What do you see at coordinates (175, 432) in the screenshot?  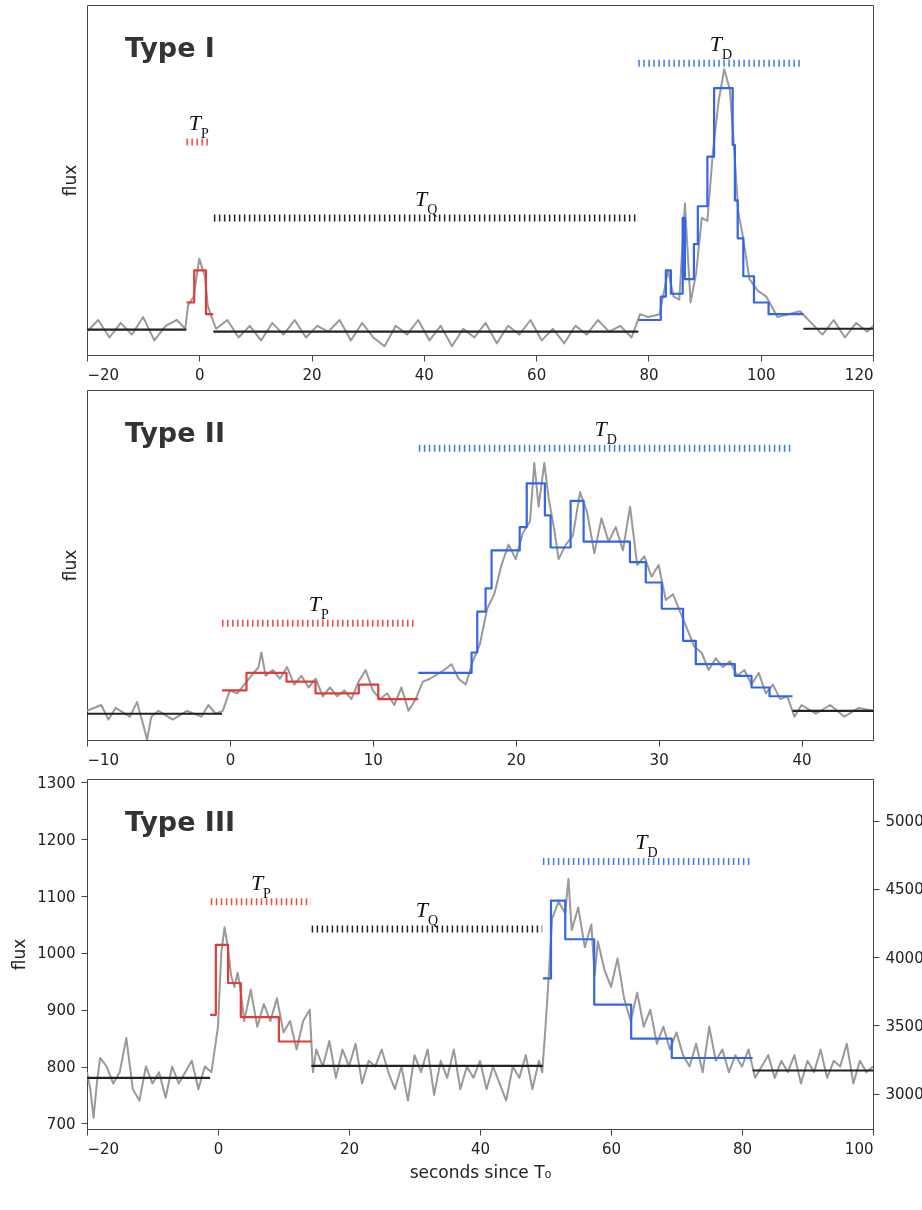 I see `chart-title: Type II` at bounding box center [175, 432].